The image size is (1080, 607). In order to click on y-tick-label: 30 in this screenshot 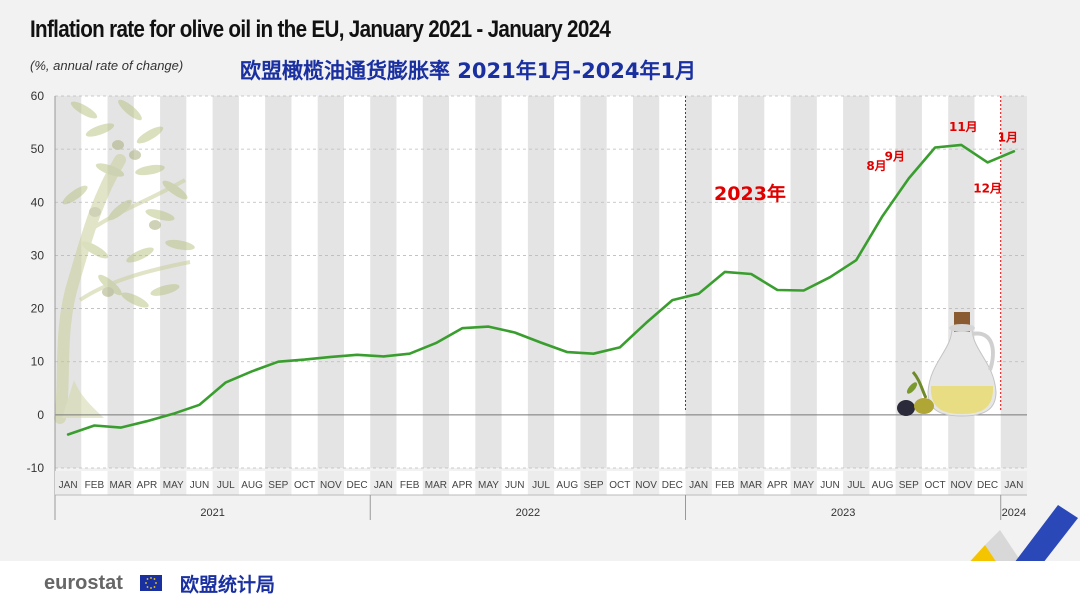, I will do `click(38, 255)`.